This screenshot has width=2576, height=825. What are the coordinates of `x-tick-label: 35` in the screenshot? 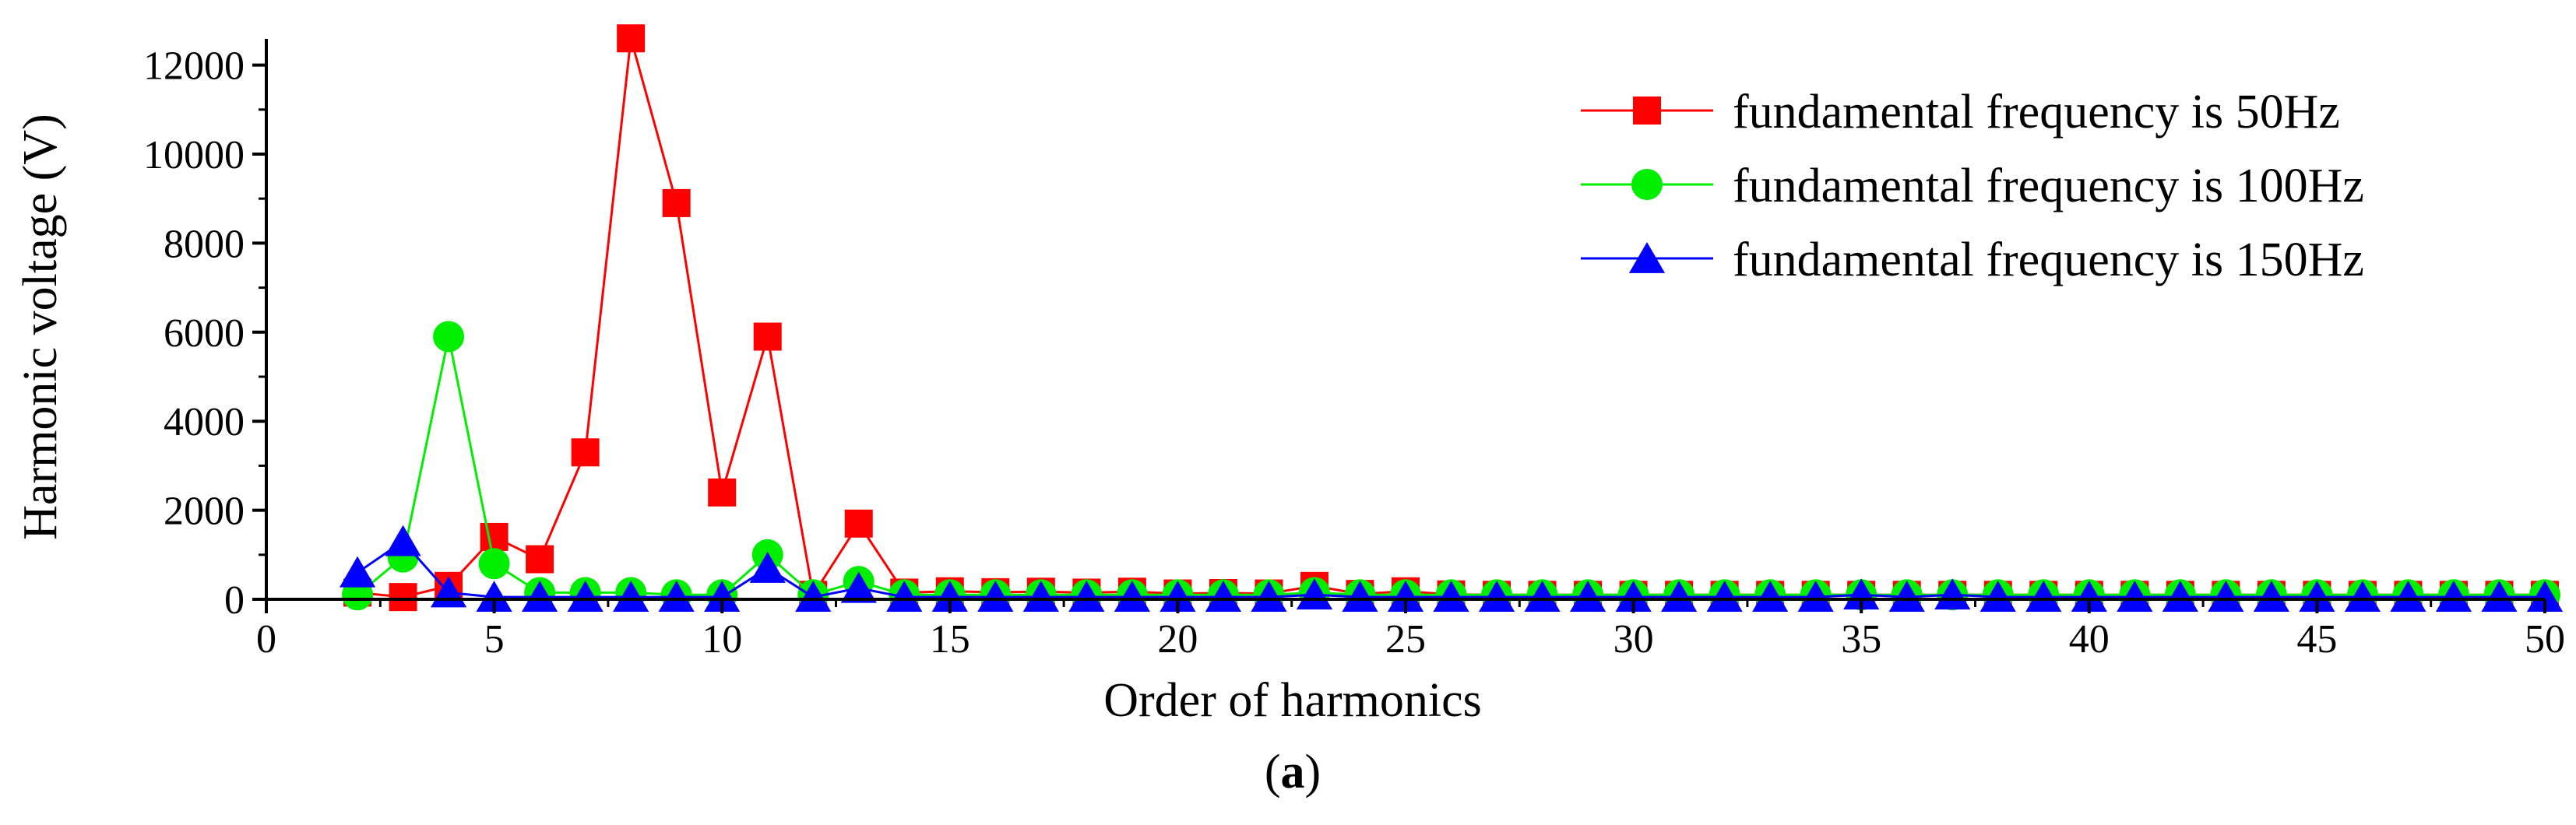 It's located at (1861, 640).